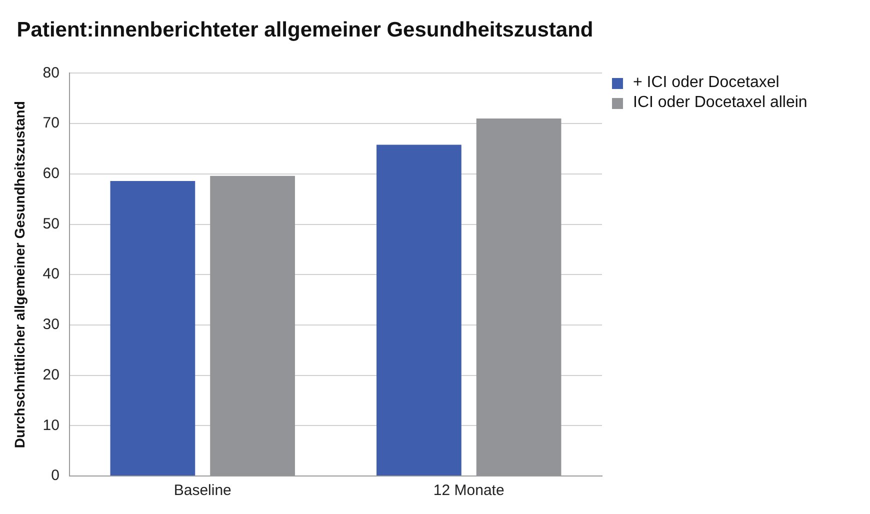 The height and width of the screenshot is (514, 870). Describe the element at coordinates (706, 83) in the screenshot. I see `legend-label: + ICI oder Docetaxel` at that location.